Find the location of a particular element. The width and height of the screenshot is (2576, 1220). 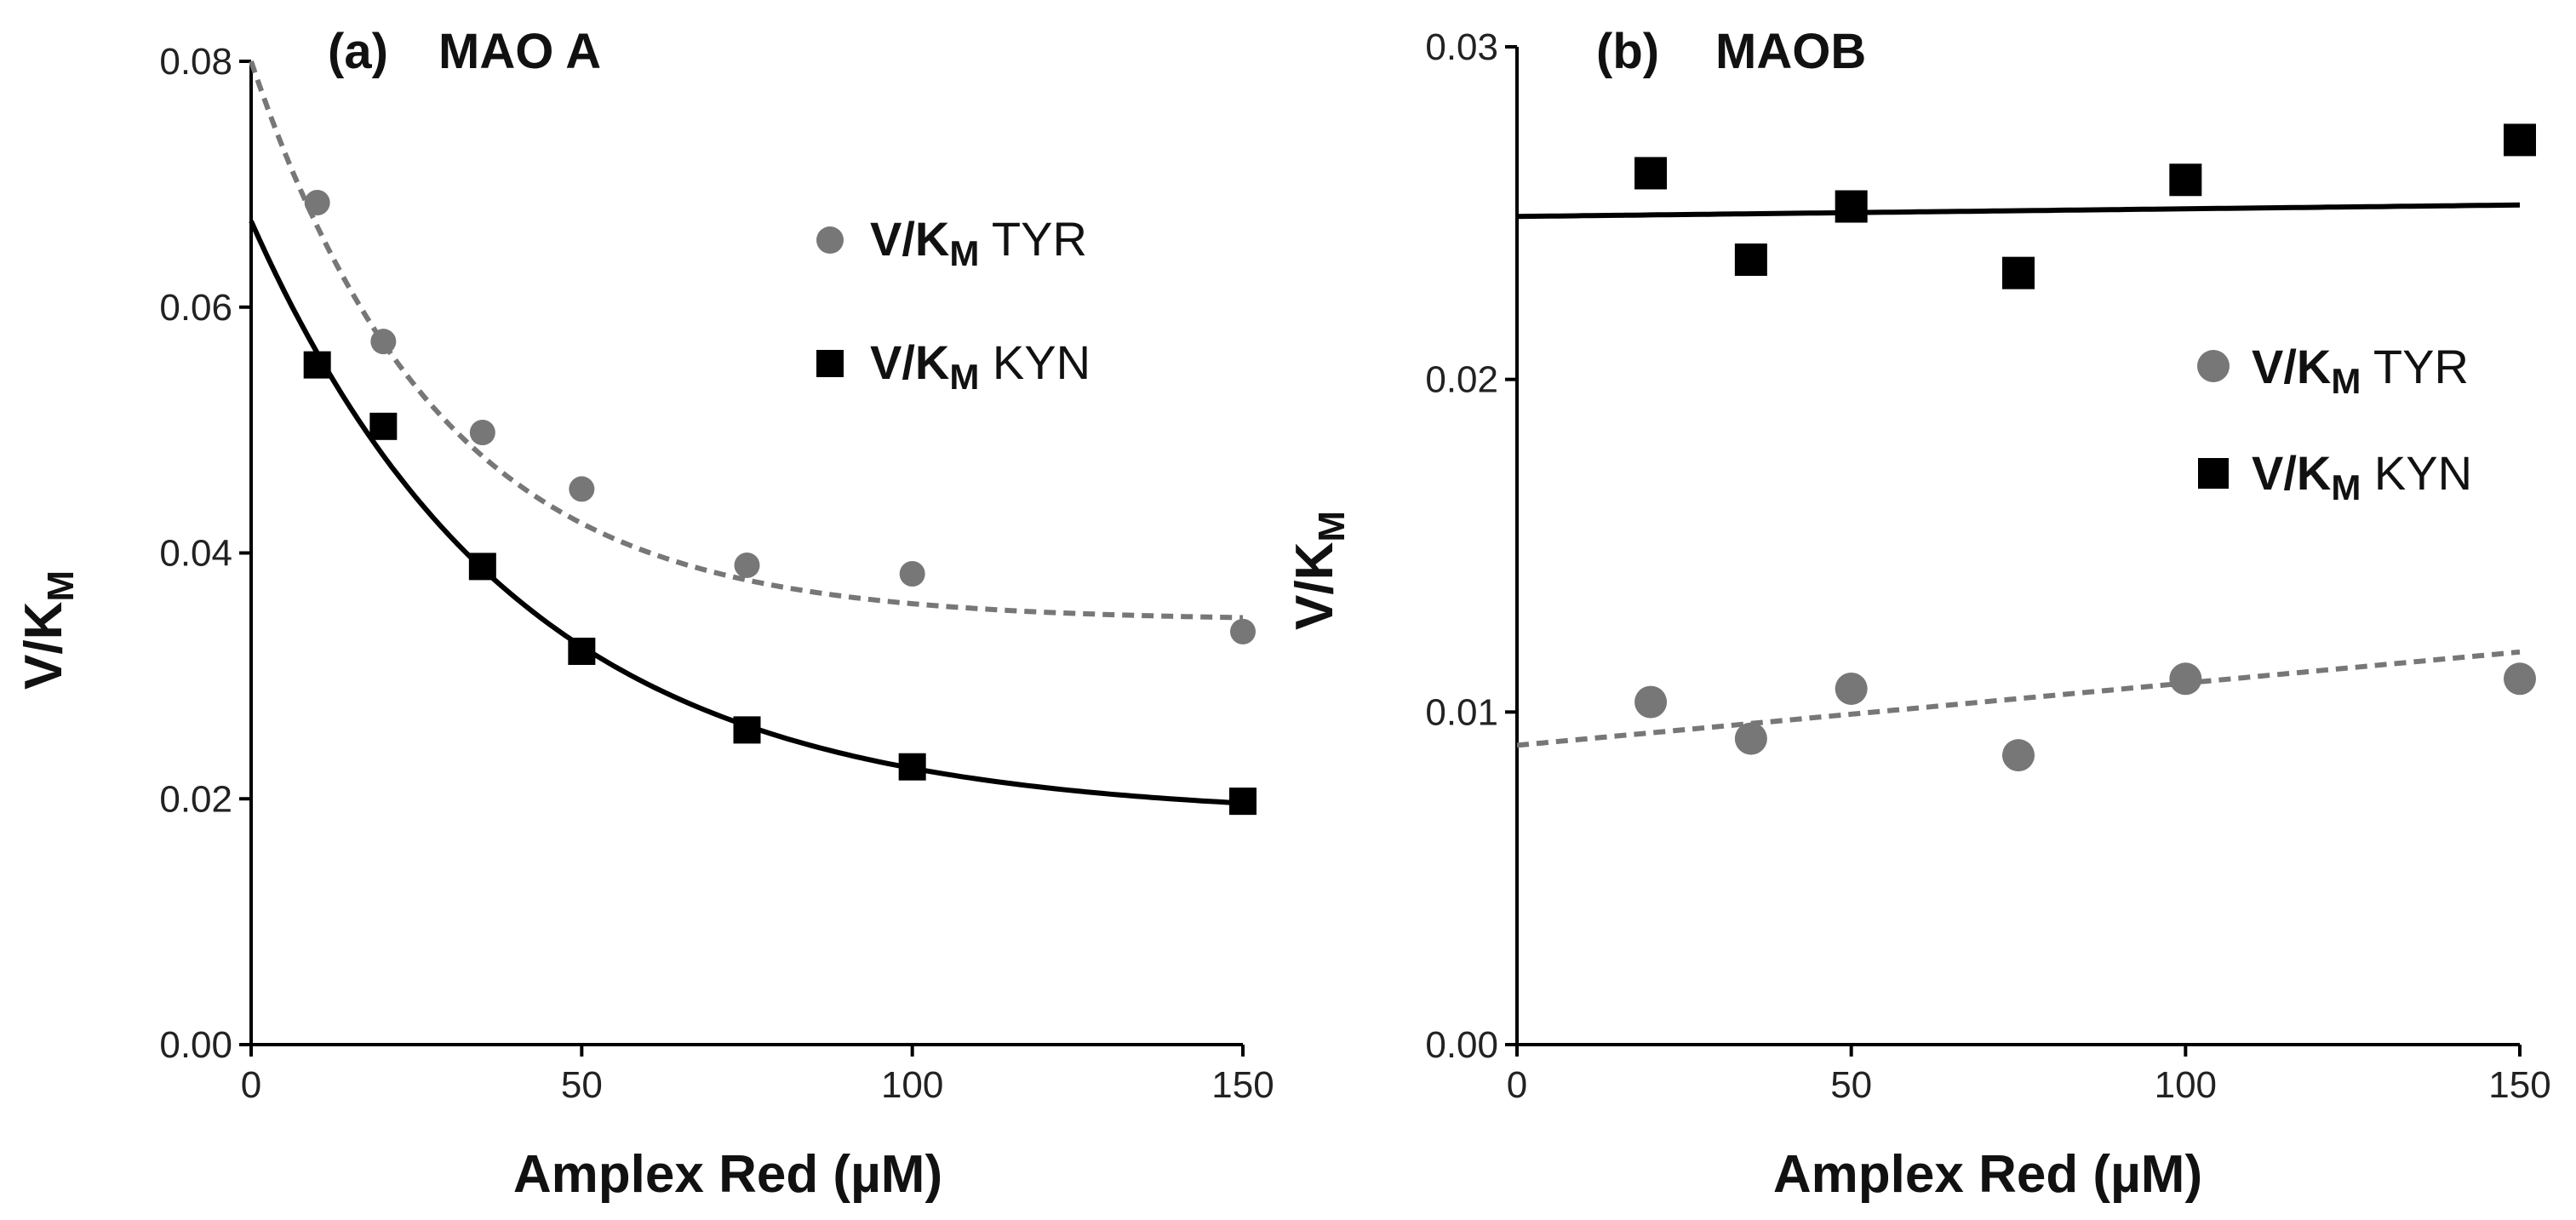

panel-b-y-axis-title: V/KM is located at coordinates (1319, 570).